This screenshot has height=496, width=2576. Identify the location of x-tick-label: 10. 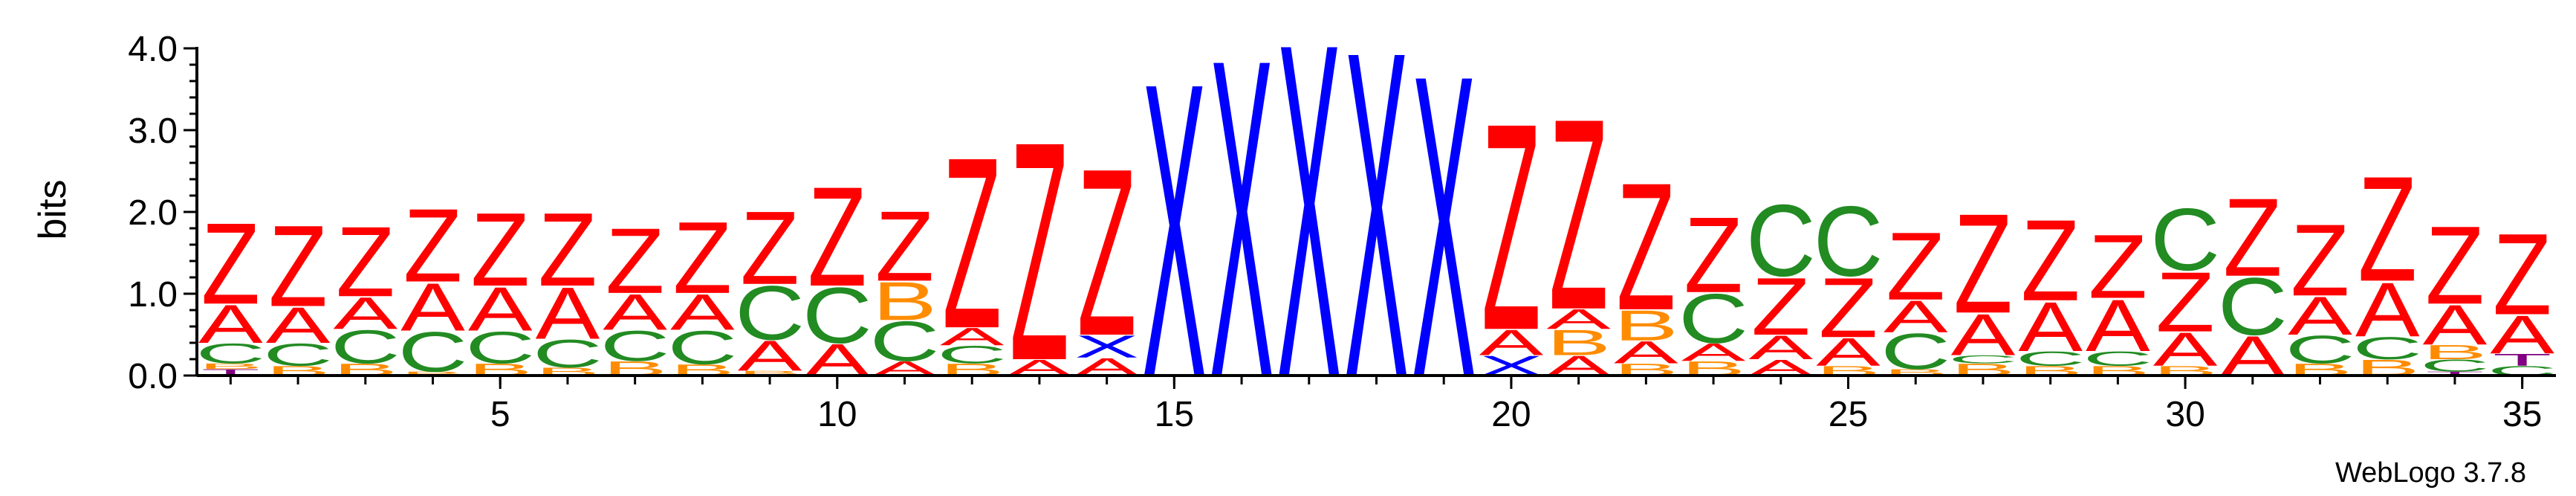
(837, 414).